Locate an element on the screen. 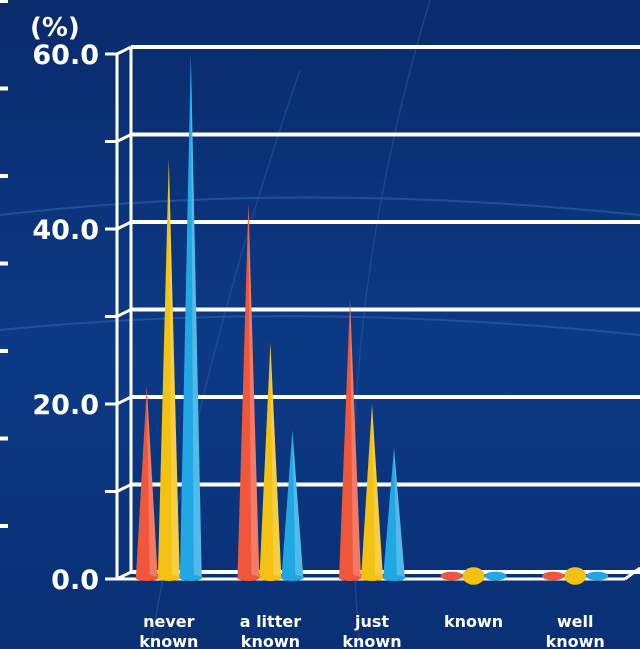 The width and height of the screenshot is (640, 649). x-tick-label: a litter is located at coordinates (270, 621).